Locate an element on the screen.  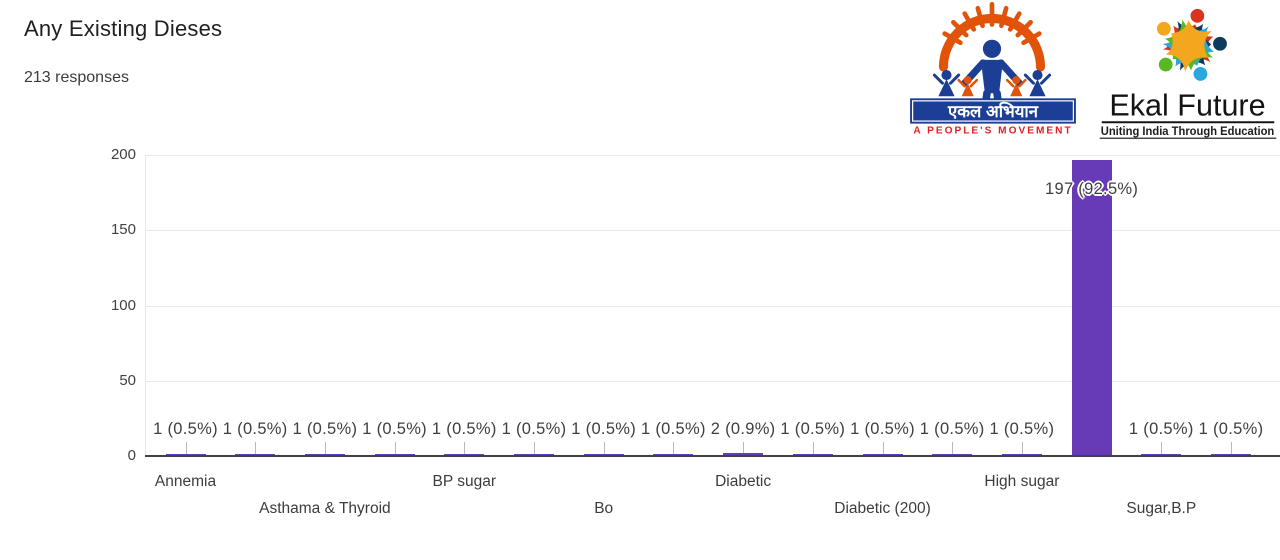
x-axis-category-label: Diabetic (200) is located at coordinates (882, 508).